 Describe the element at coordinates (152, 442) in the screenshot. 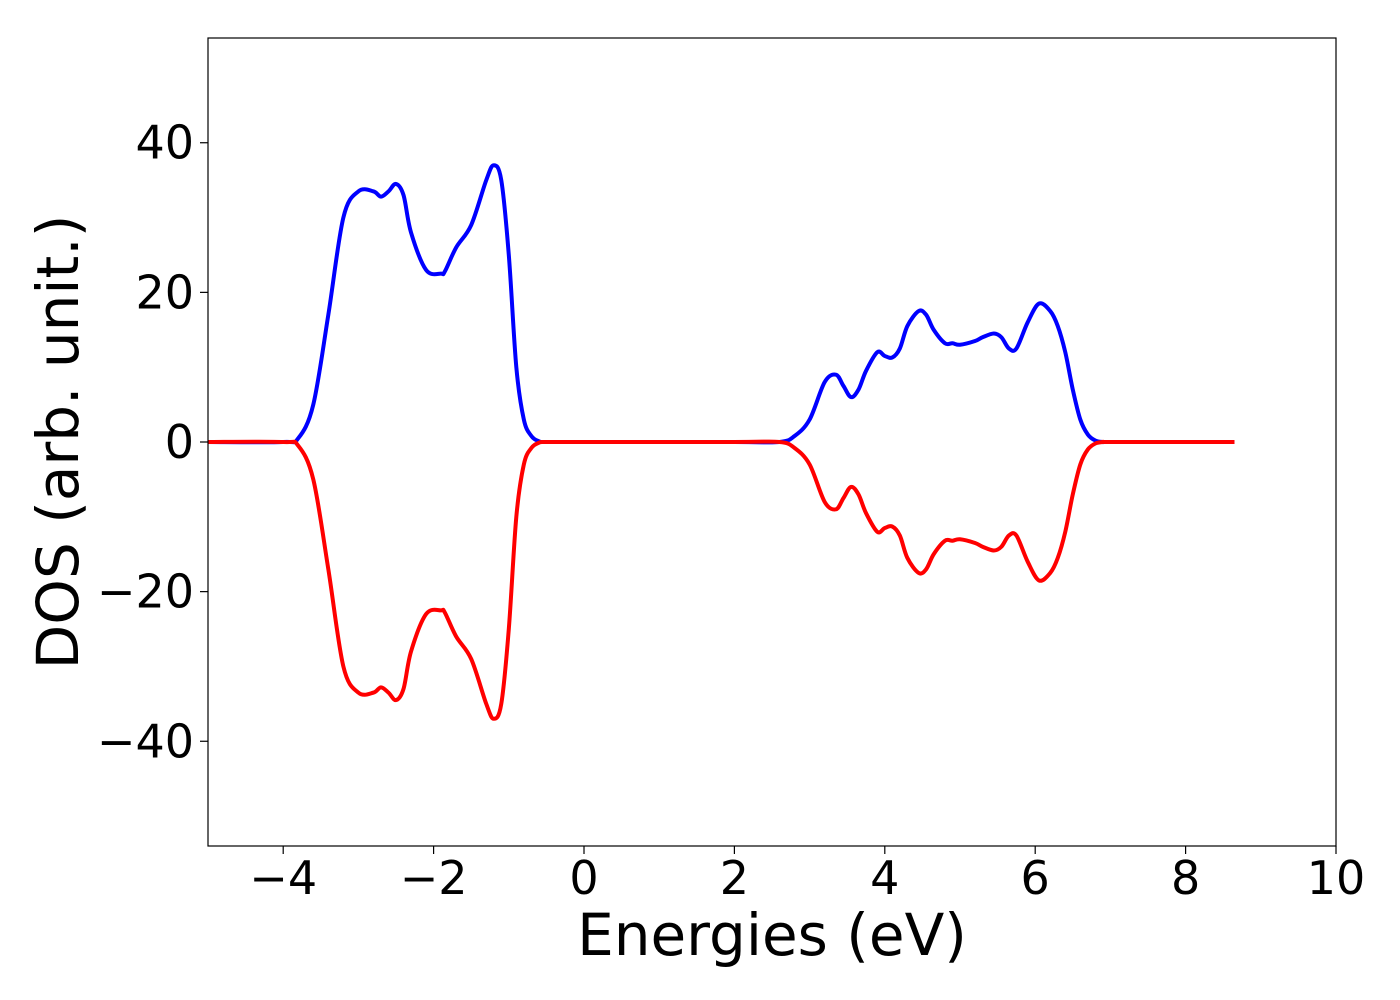

I see `y-axis-ticks: −40 −20 0 20 40` at that location.